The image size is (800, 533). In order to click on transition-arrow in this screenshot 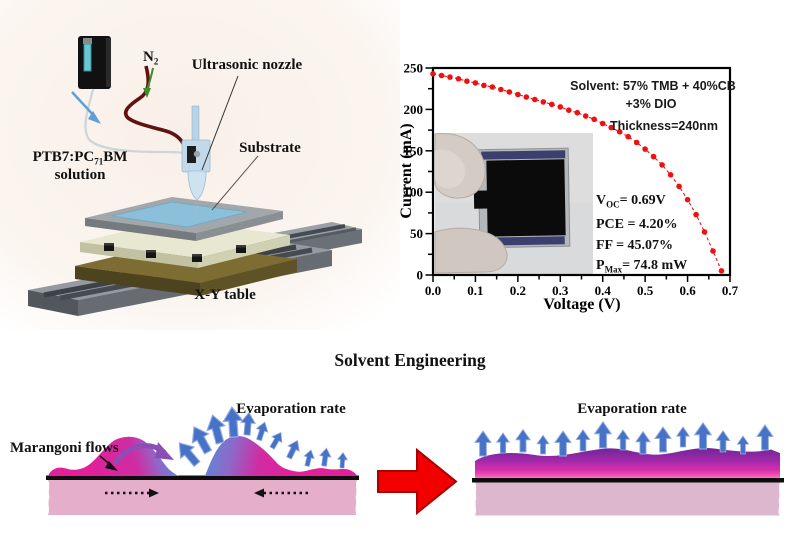, I will do `click(417, 481)`.